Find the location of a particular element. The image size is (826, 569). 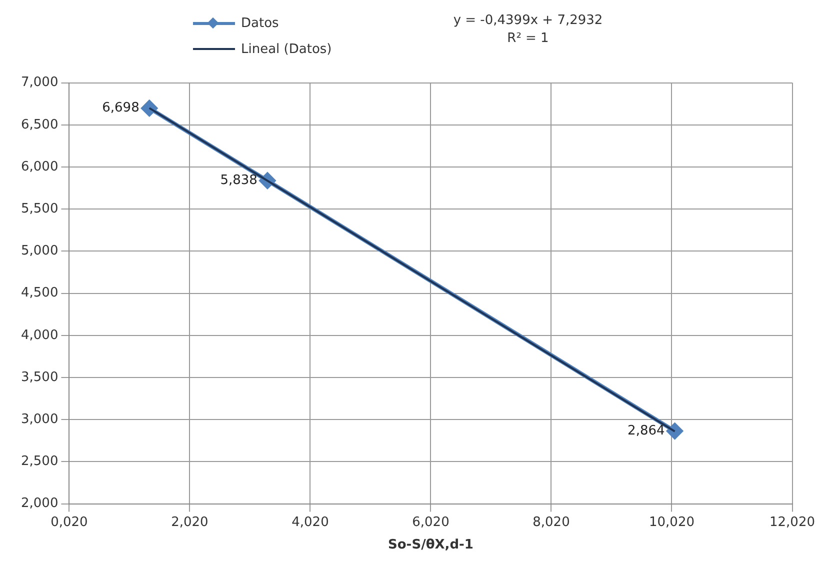

text: R² = 1 is located at coordinates (528, 39).